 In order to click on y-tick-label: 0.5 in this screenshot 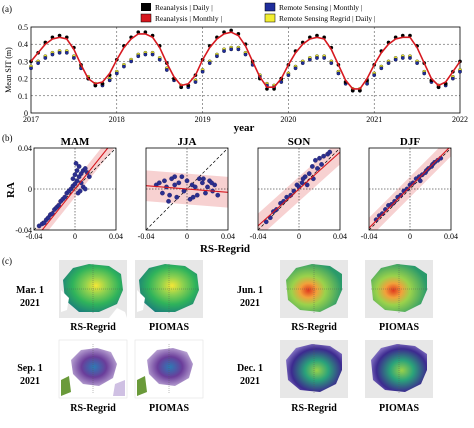, I will do `click(23, 27)`.